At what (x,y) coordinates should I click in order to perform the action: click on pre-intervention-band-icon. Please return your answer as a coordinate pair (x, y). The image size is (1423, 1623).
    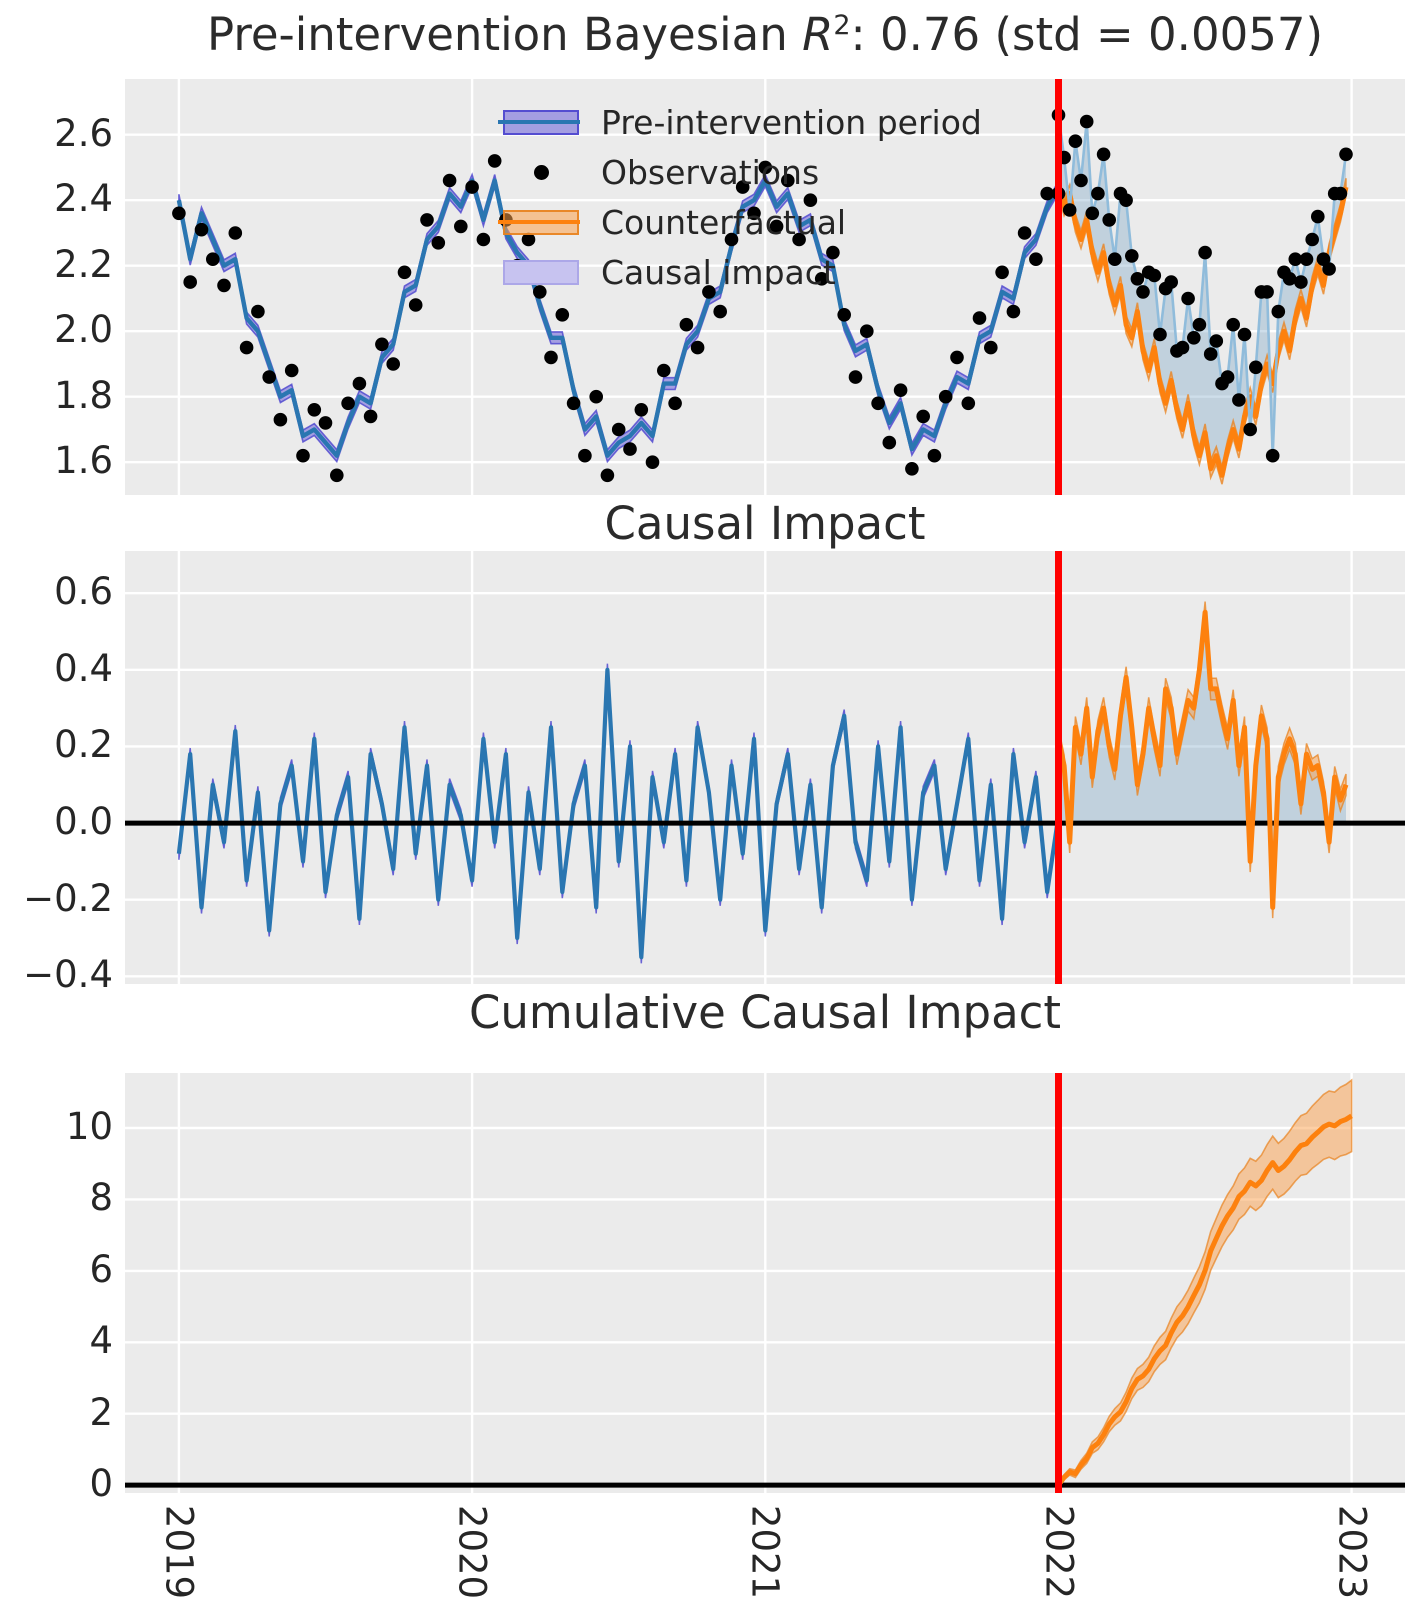
    Looking at the image, I should click on (539, 122).